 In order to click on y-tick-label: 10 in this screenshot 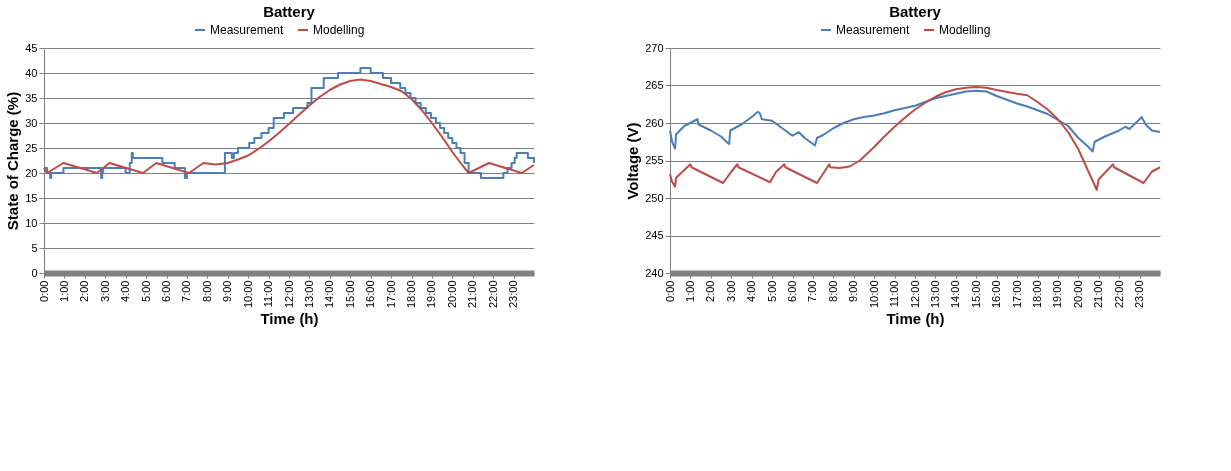, I will do `click(31, 222)`.